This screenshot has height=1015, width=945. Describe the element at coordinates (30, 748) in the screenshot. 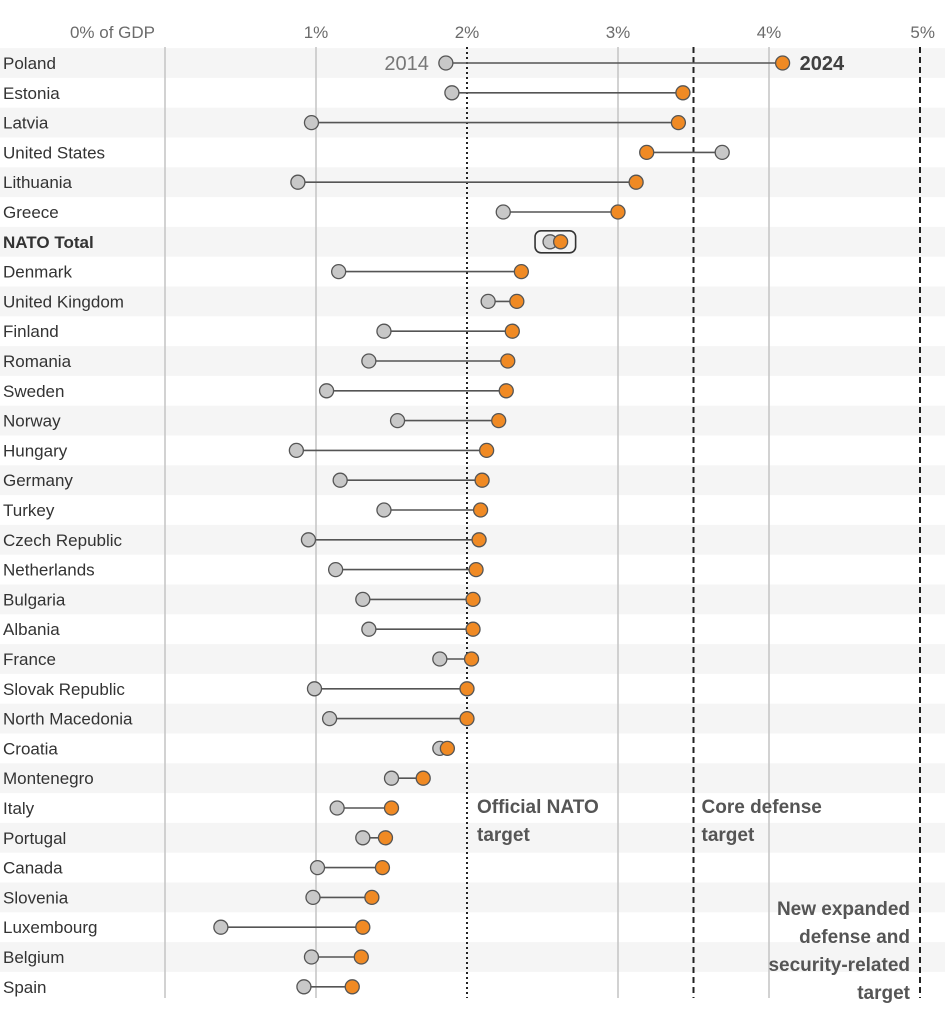

I see `country-label: Croatia` at that location.